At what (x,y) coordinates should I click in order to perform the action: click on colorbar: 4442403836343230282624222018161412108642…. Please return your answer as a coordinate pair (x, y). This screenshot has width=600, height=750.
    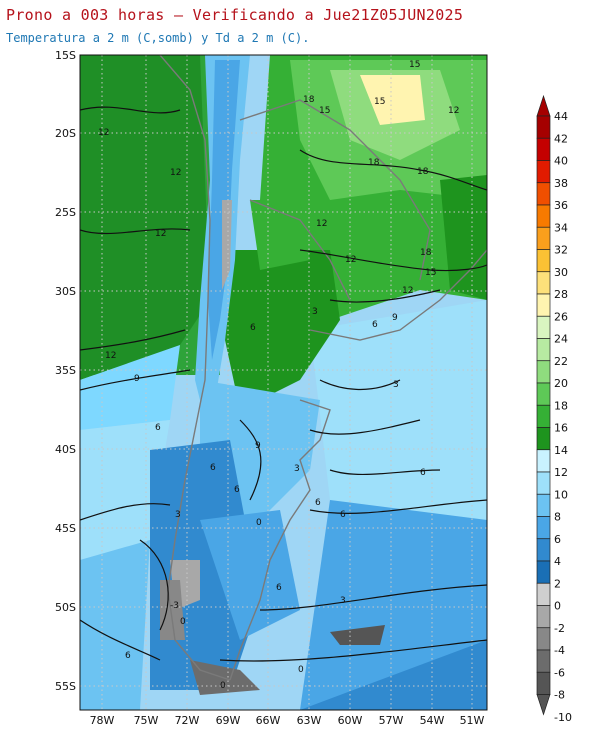
    Looking at the image, I should click on (554, 409).